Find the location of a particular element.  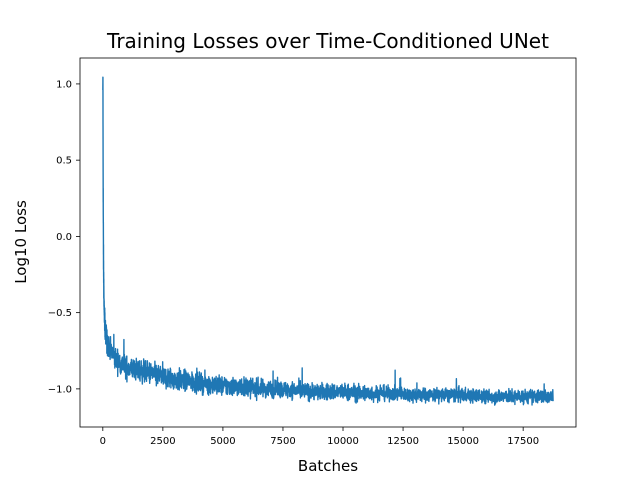

y-tick-label: 0.0 is located at coordinates (64, 237).